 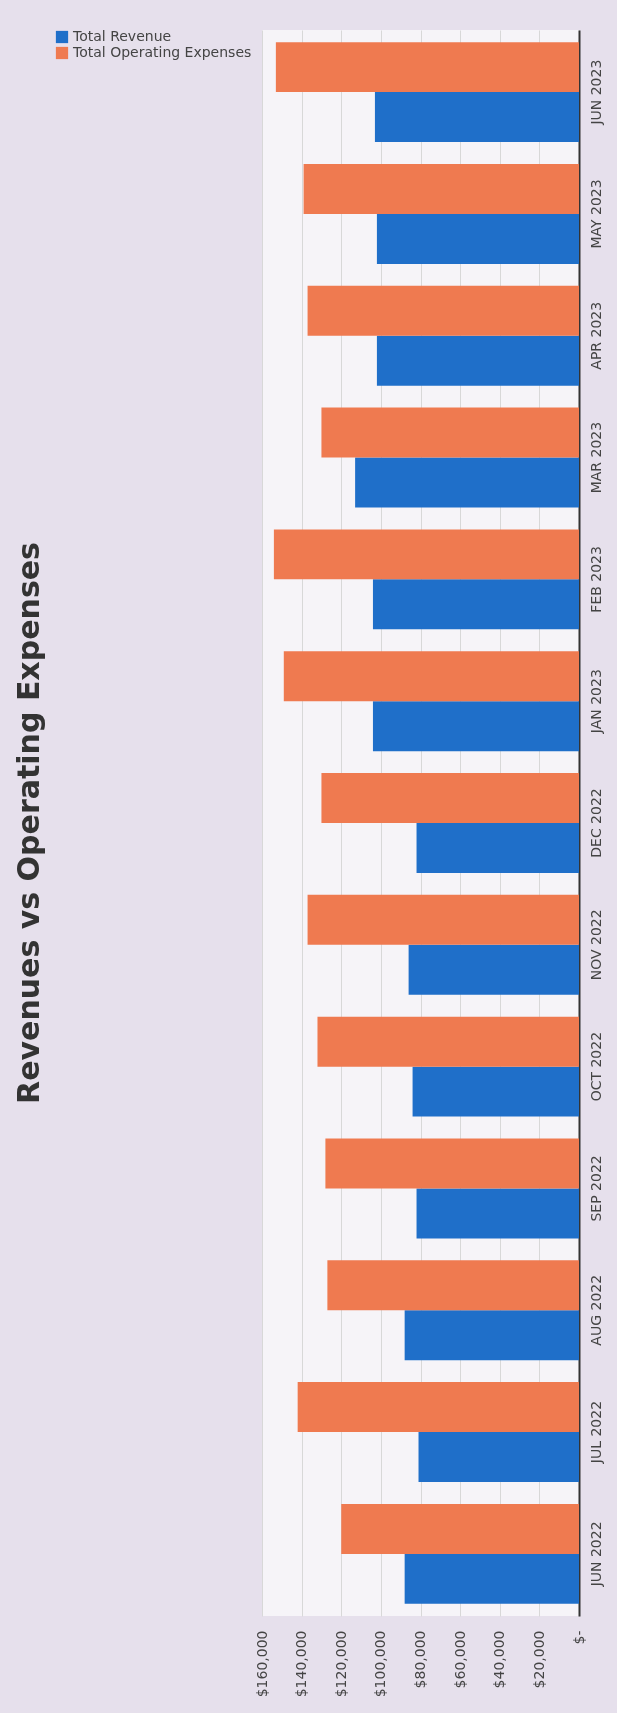 What do you see at coordinates (595, 1066) in the screenshot?
I see `y-tick-label: OCT 2022` at bounding box center [595, 1066].